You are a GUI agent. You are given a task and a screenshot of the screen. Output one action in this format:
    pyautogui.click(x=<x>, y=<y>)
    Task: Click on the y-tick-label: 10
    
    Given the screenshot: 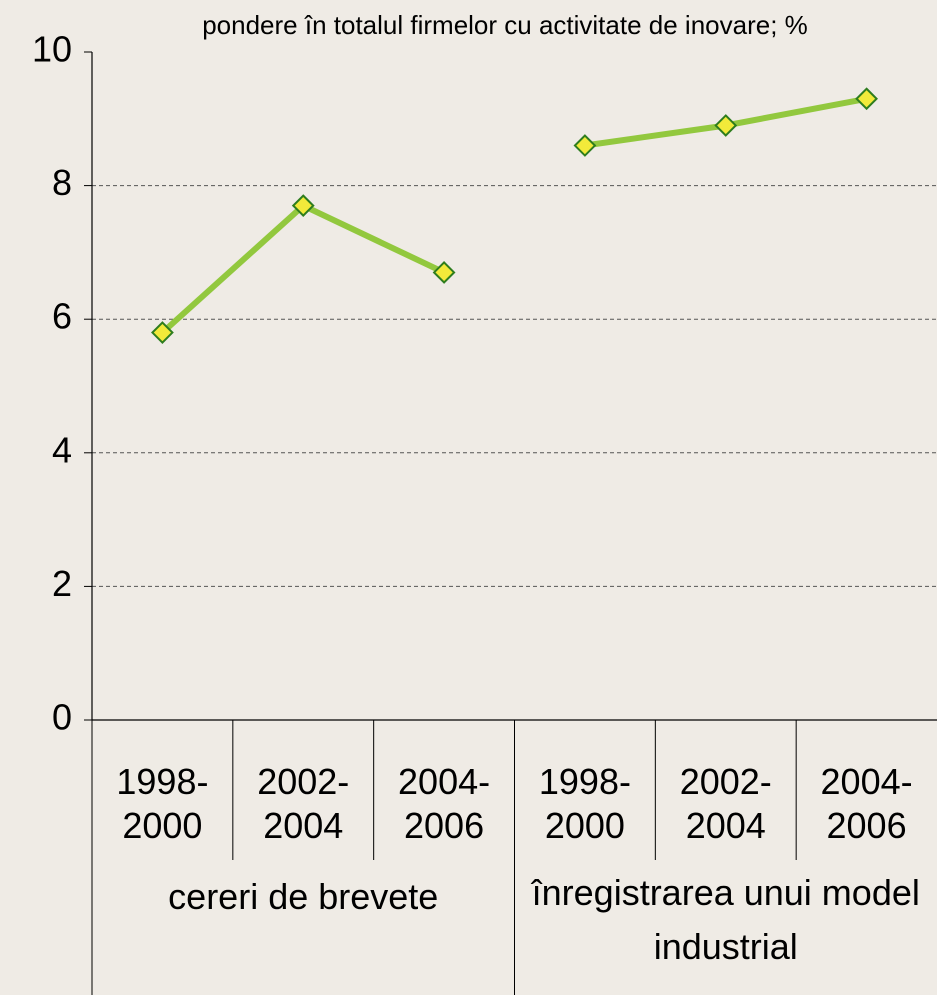 What is the action you would take?
    pyautogui.click(x=52, y=49)
    